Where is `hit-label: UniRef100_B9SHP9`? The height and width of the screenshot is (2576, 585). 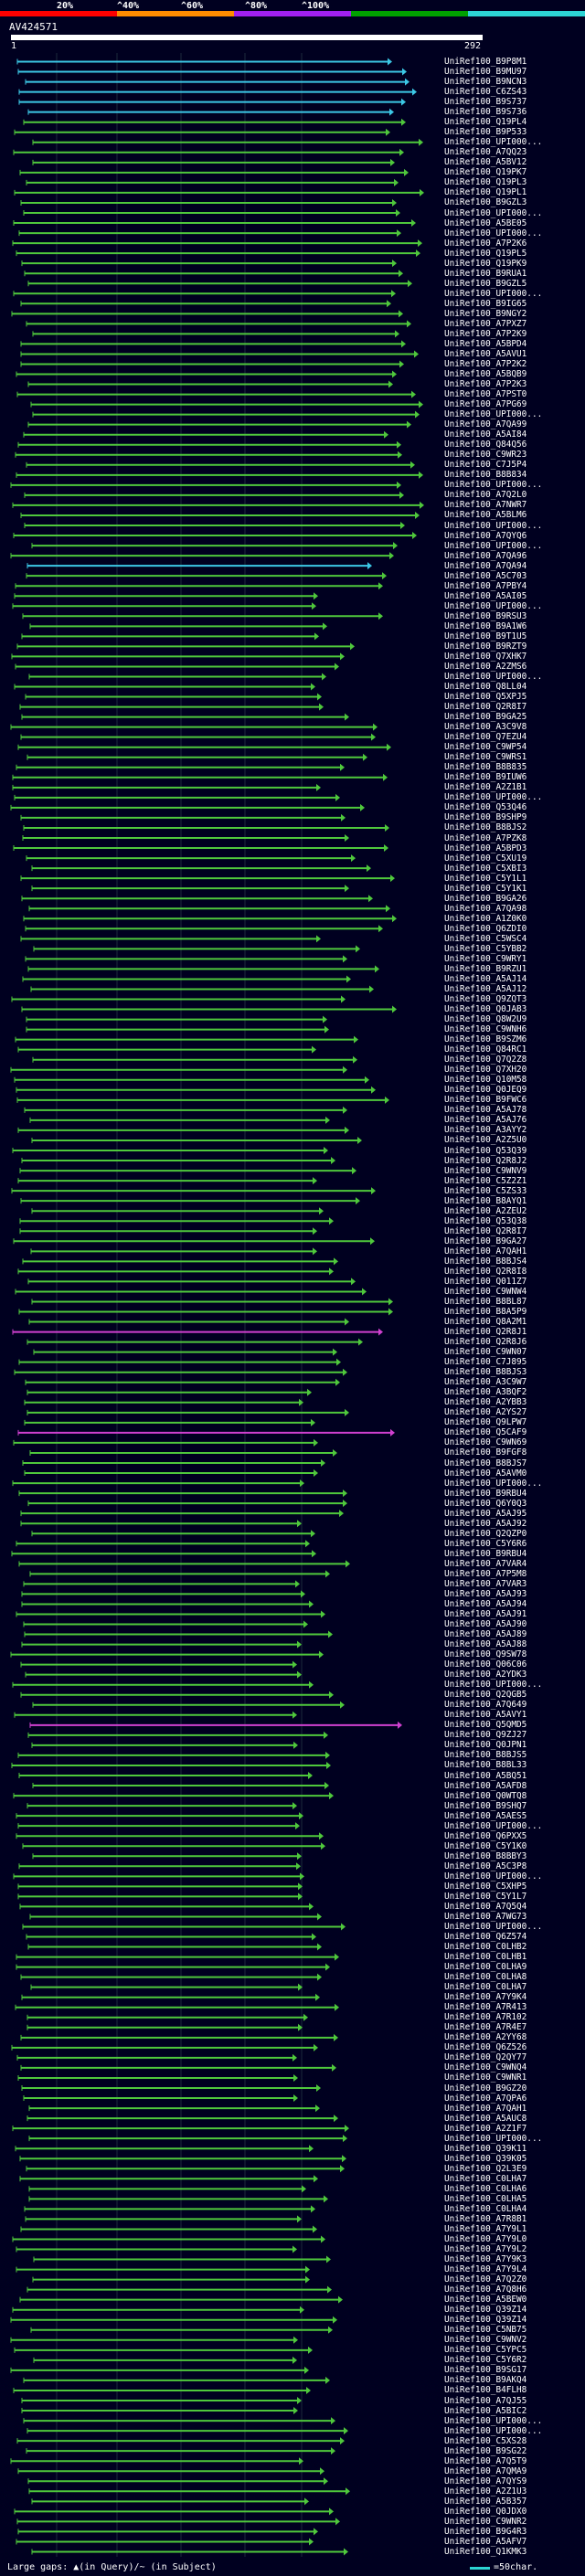
hit-label: UniRef100_B9SHP9 is located at coordinates (486, 817).